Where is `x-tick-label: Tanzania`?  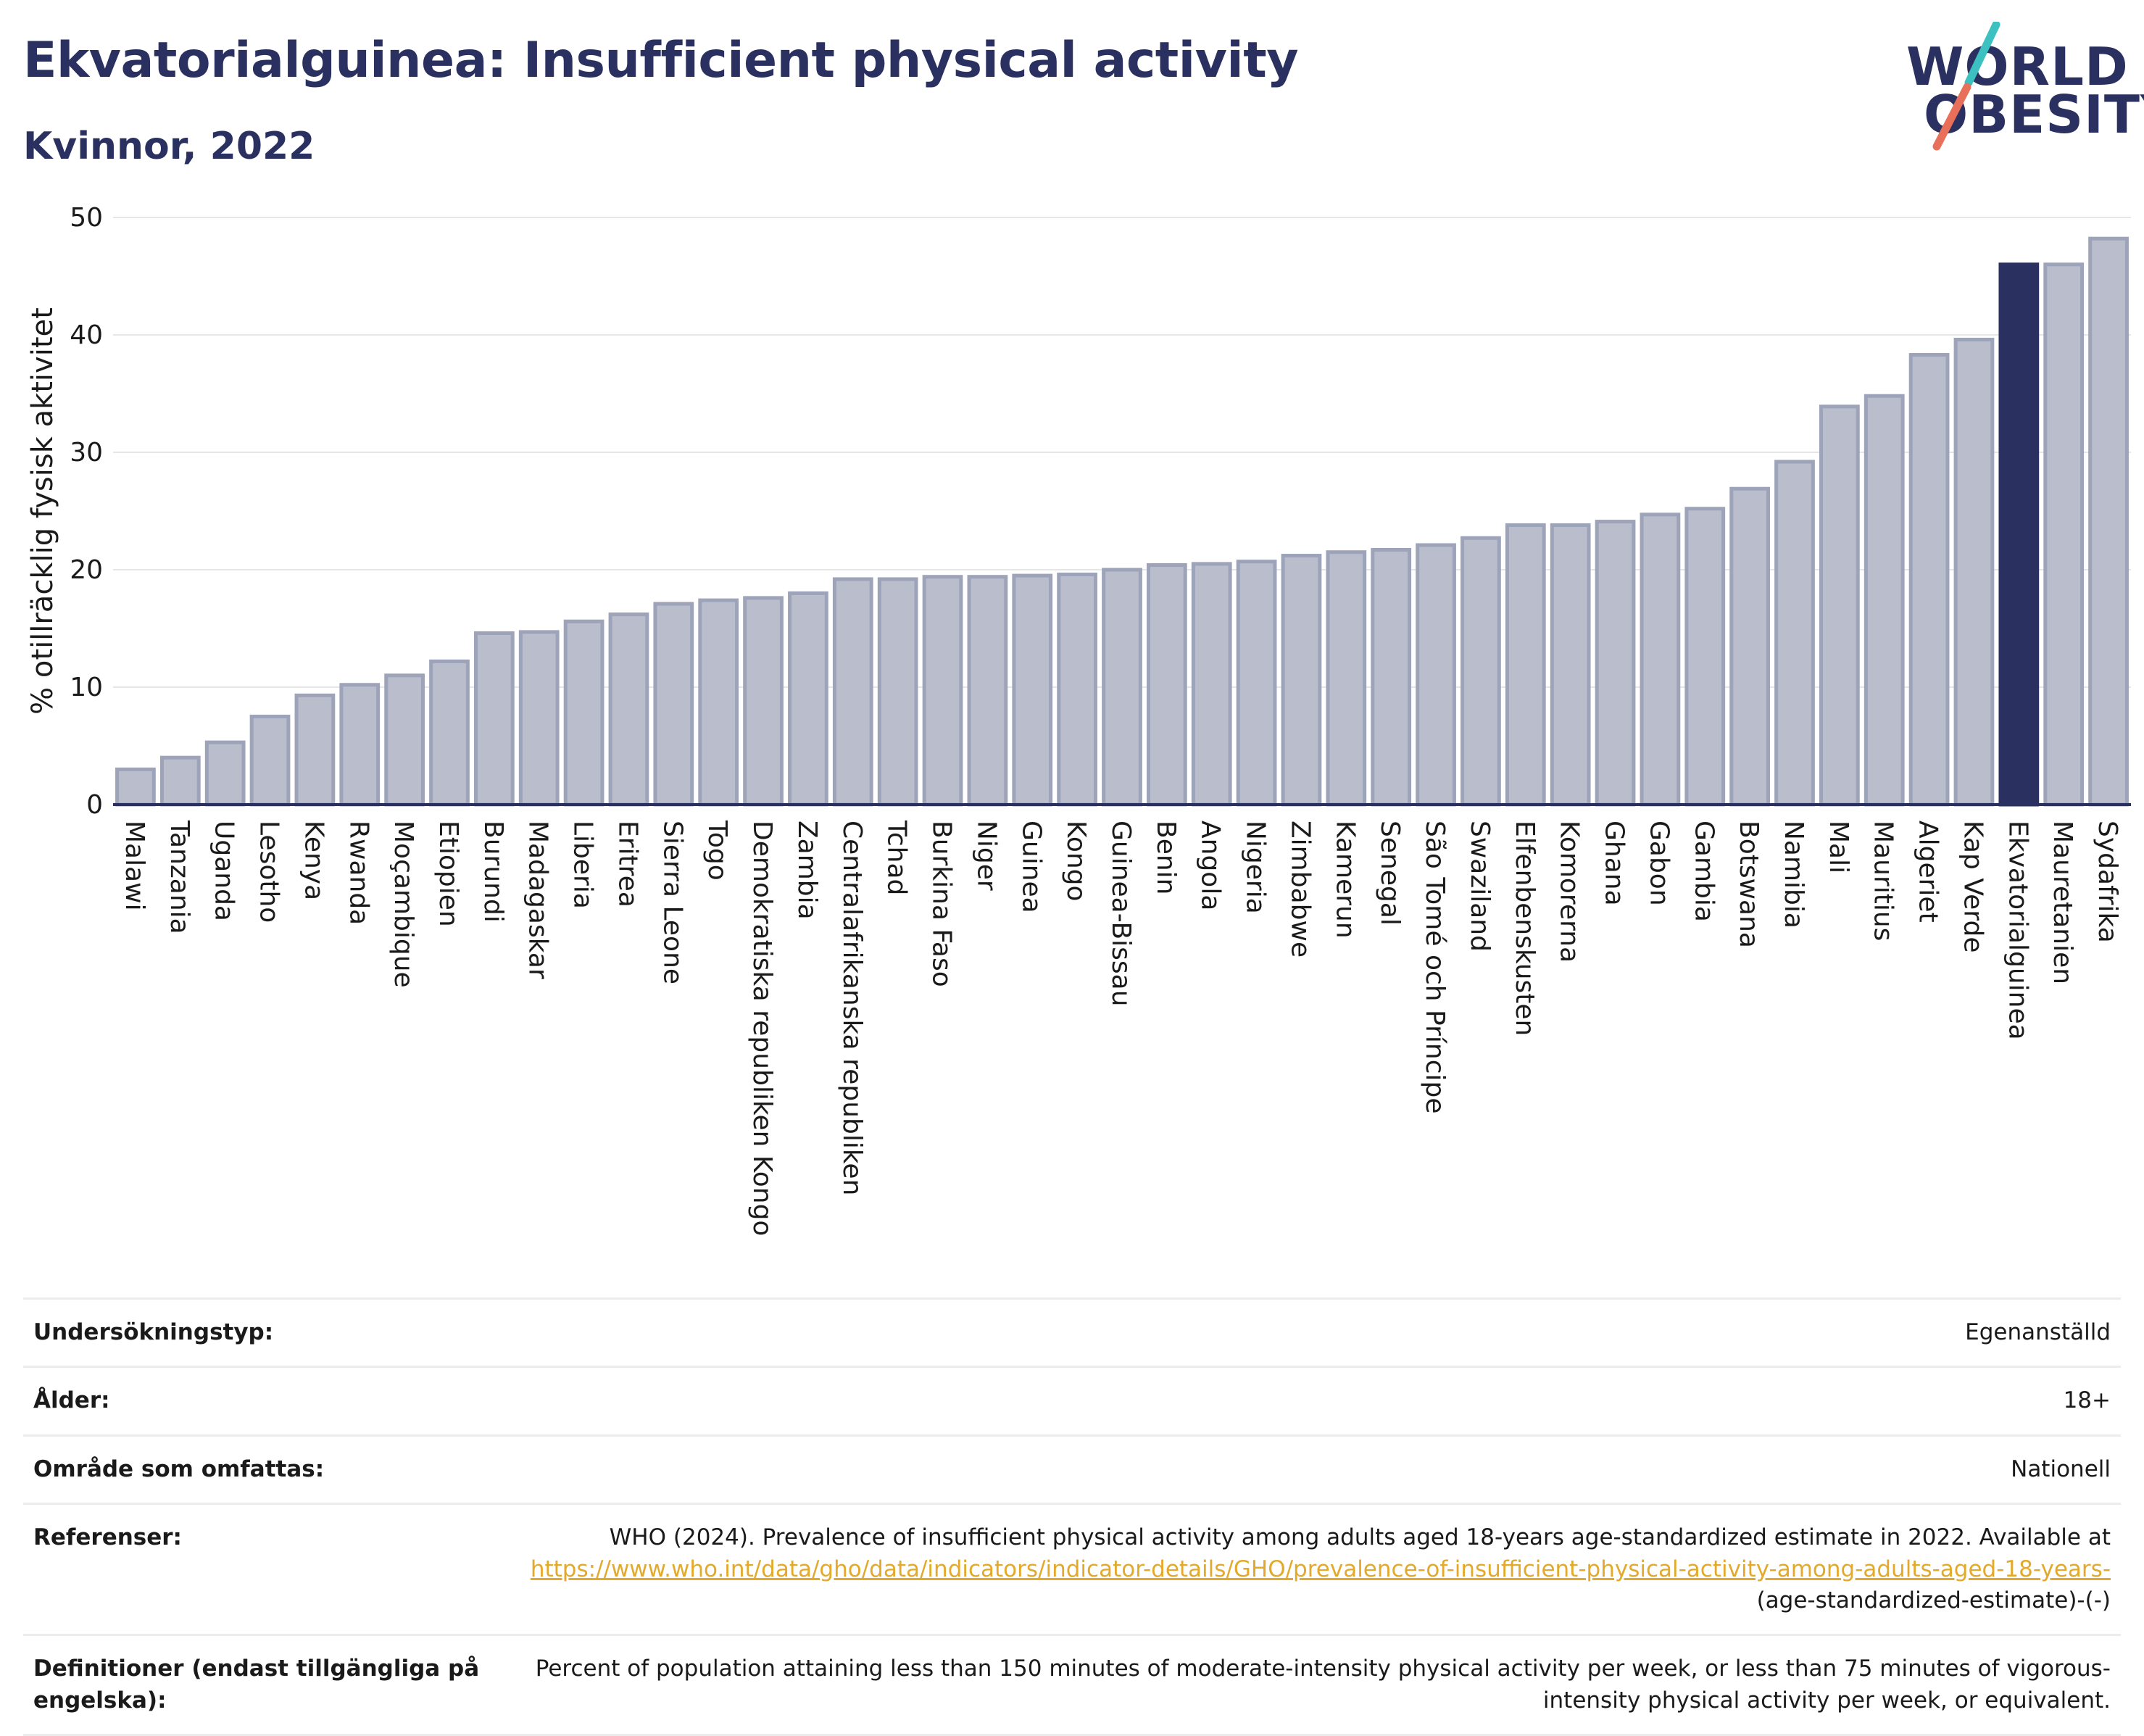
x-tick-label: Tanzania is located at coordinates (179, 877).